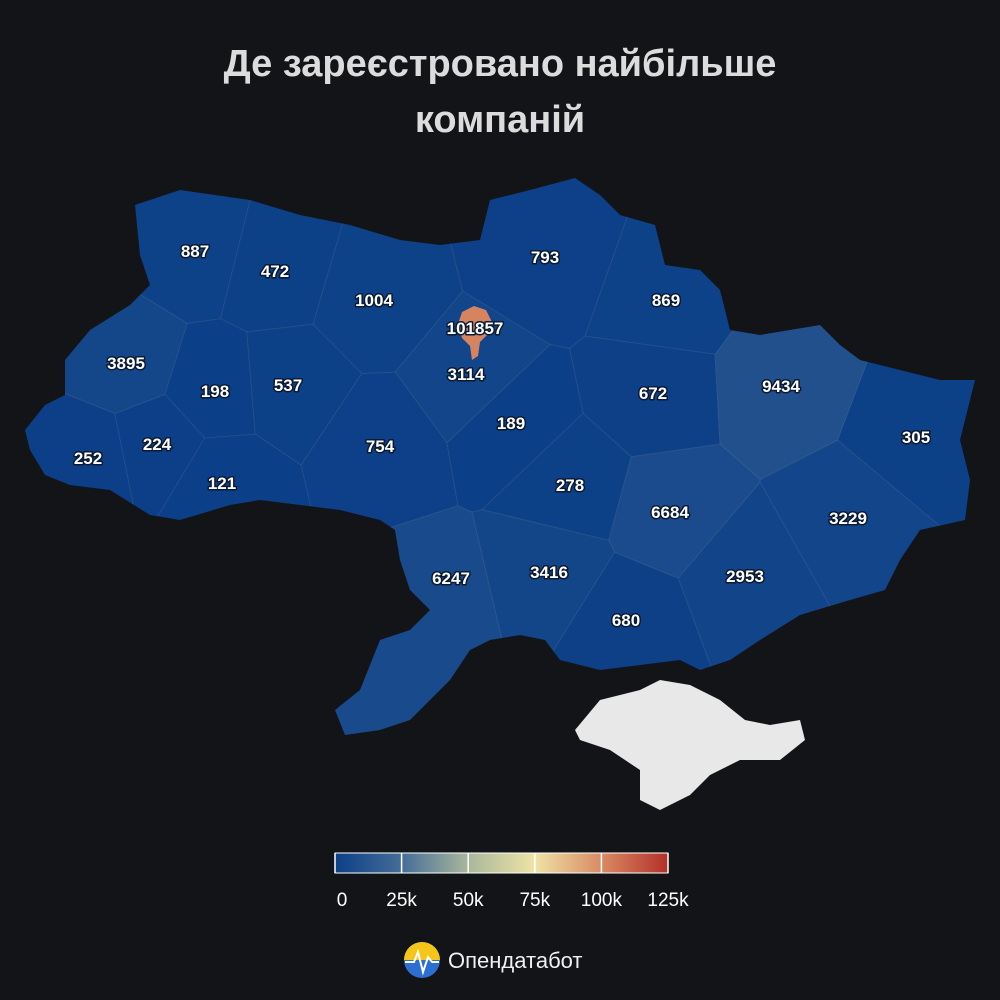 The width and height of the screenshot is (1000, 1000). I want to click on region-label: 6247, so click(451, 578).